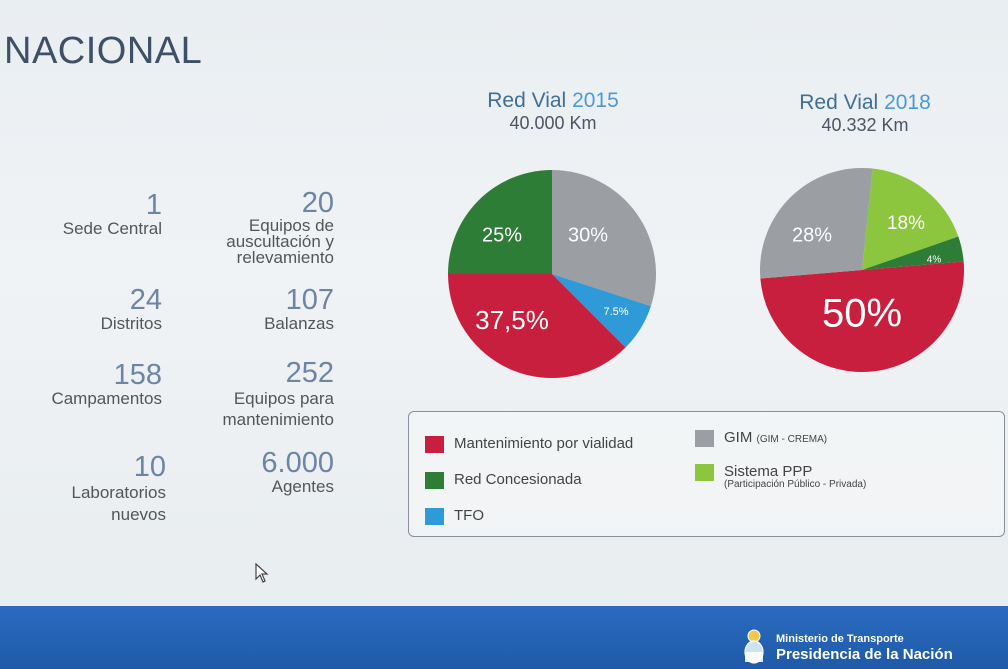 The image size is (1008, 669). I want to click on chart-2018-header: Red Vial 2018 40.332 Km, so click(865, 113).